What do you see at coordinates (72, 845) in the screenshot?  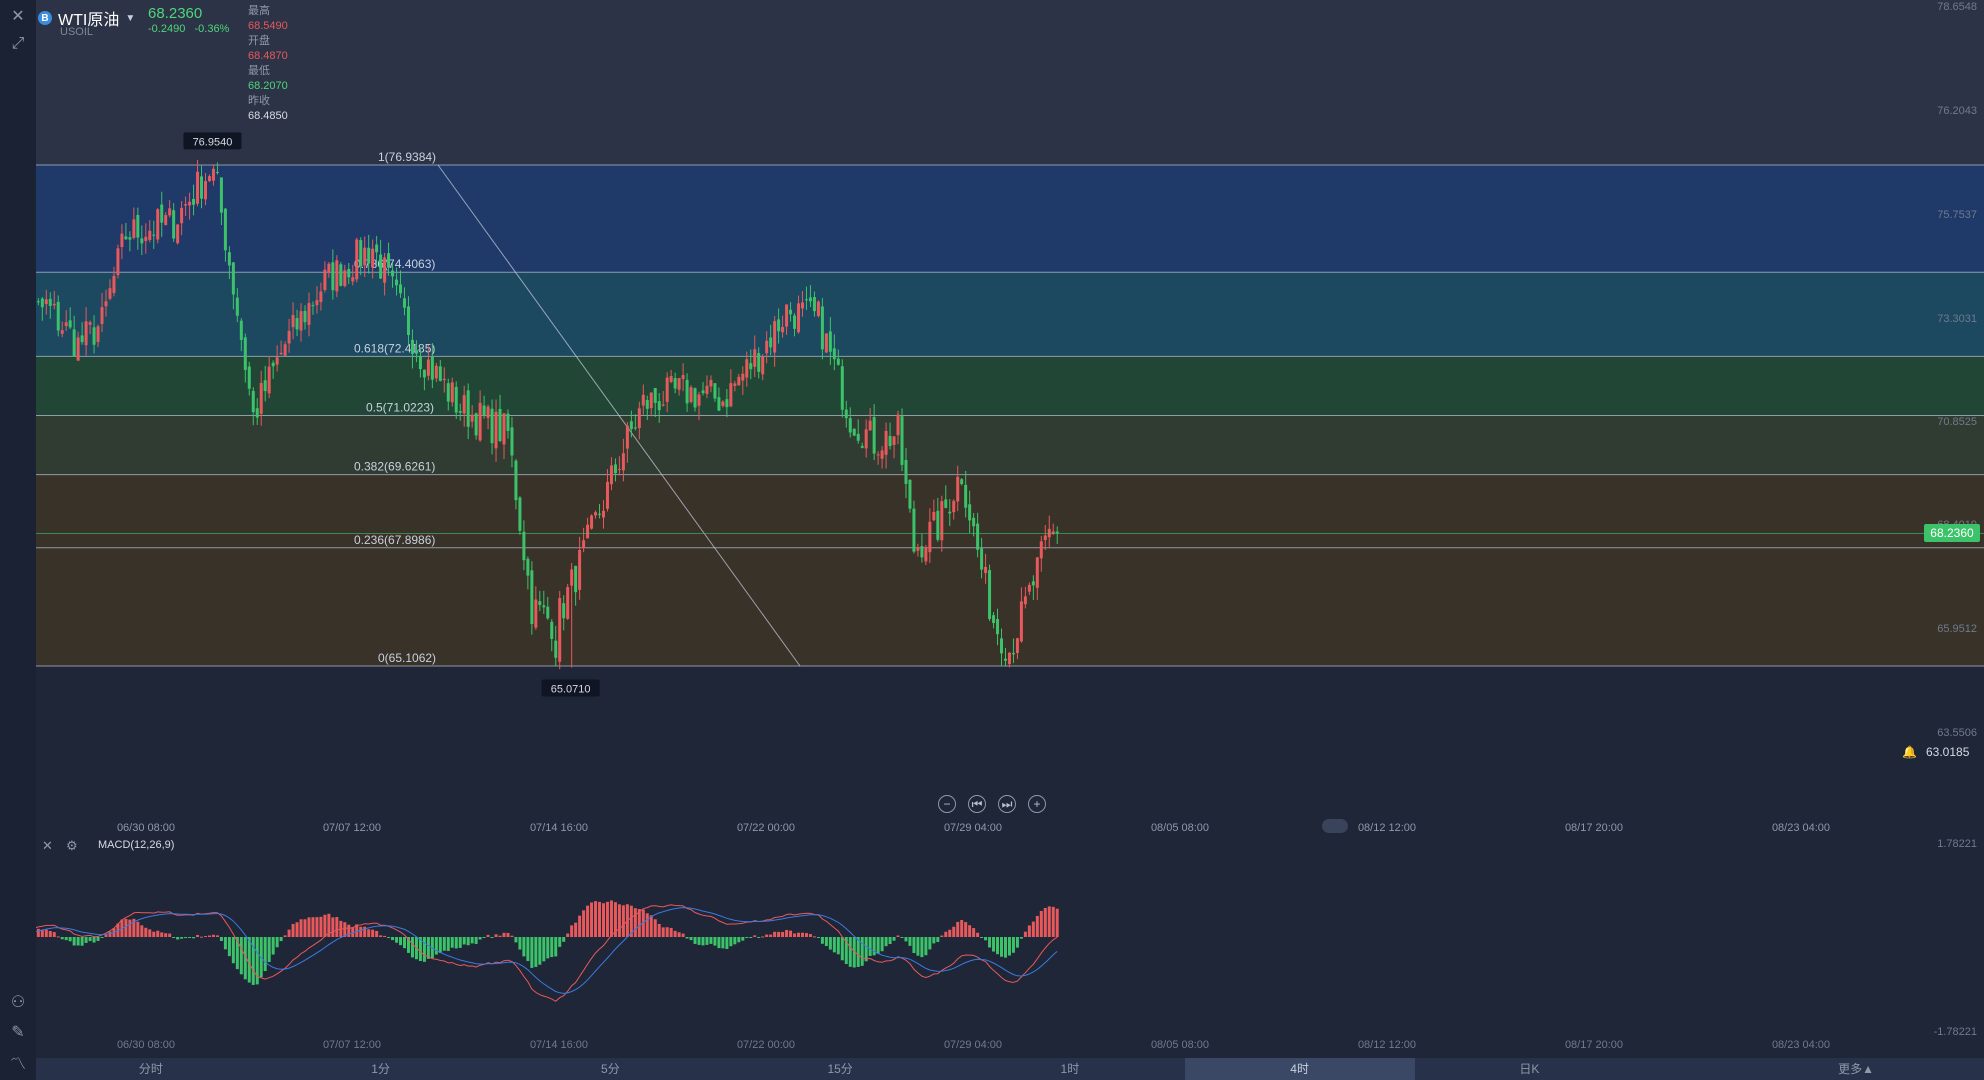 I see `macd-settings-icon: ⚙` at bounding box center [72, 845].